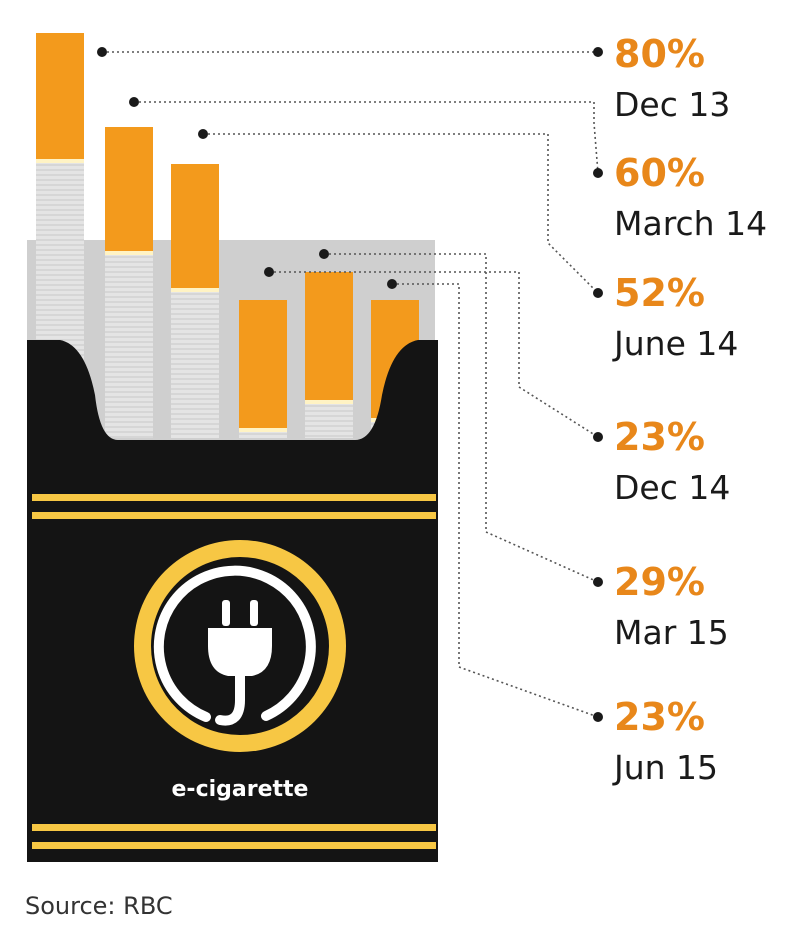 The image size is (801, 929). What do you see at coordinates (675, 343) in the screenshot?
I see `category-label: June 14` at bounding box center [675, 343].